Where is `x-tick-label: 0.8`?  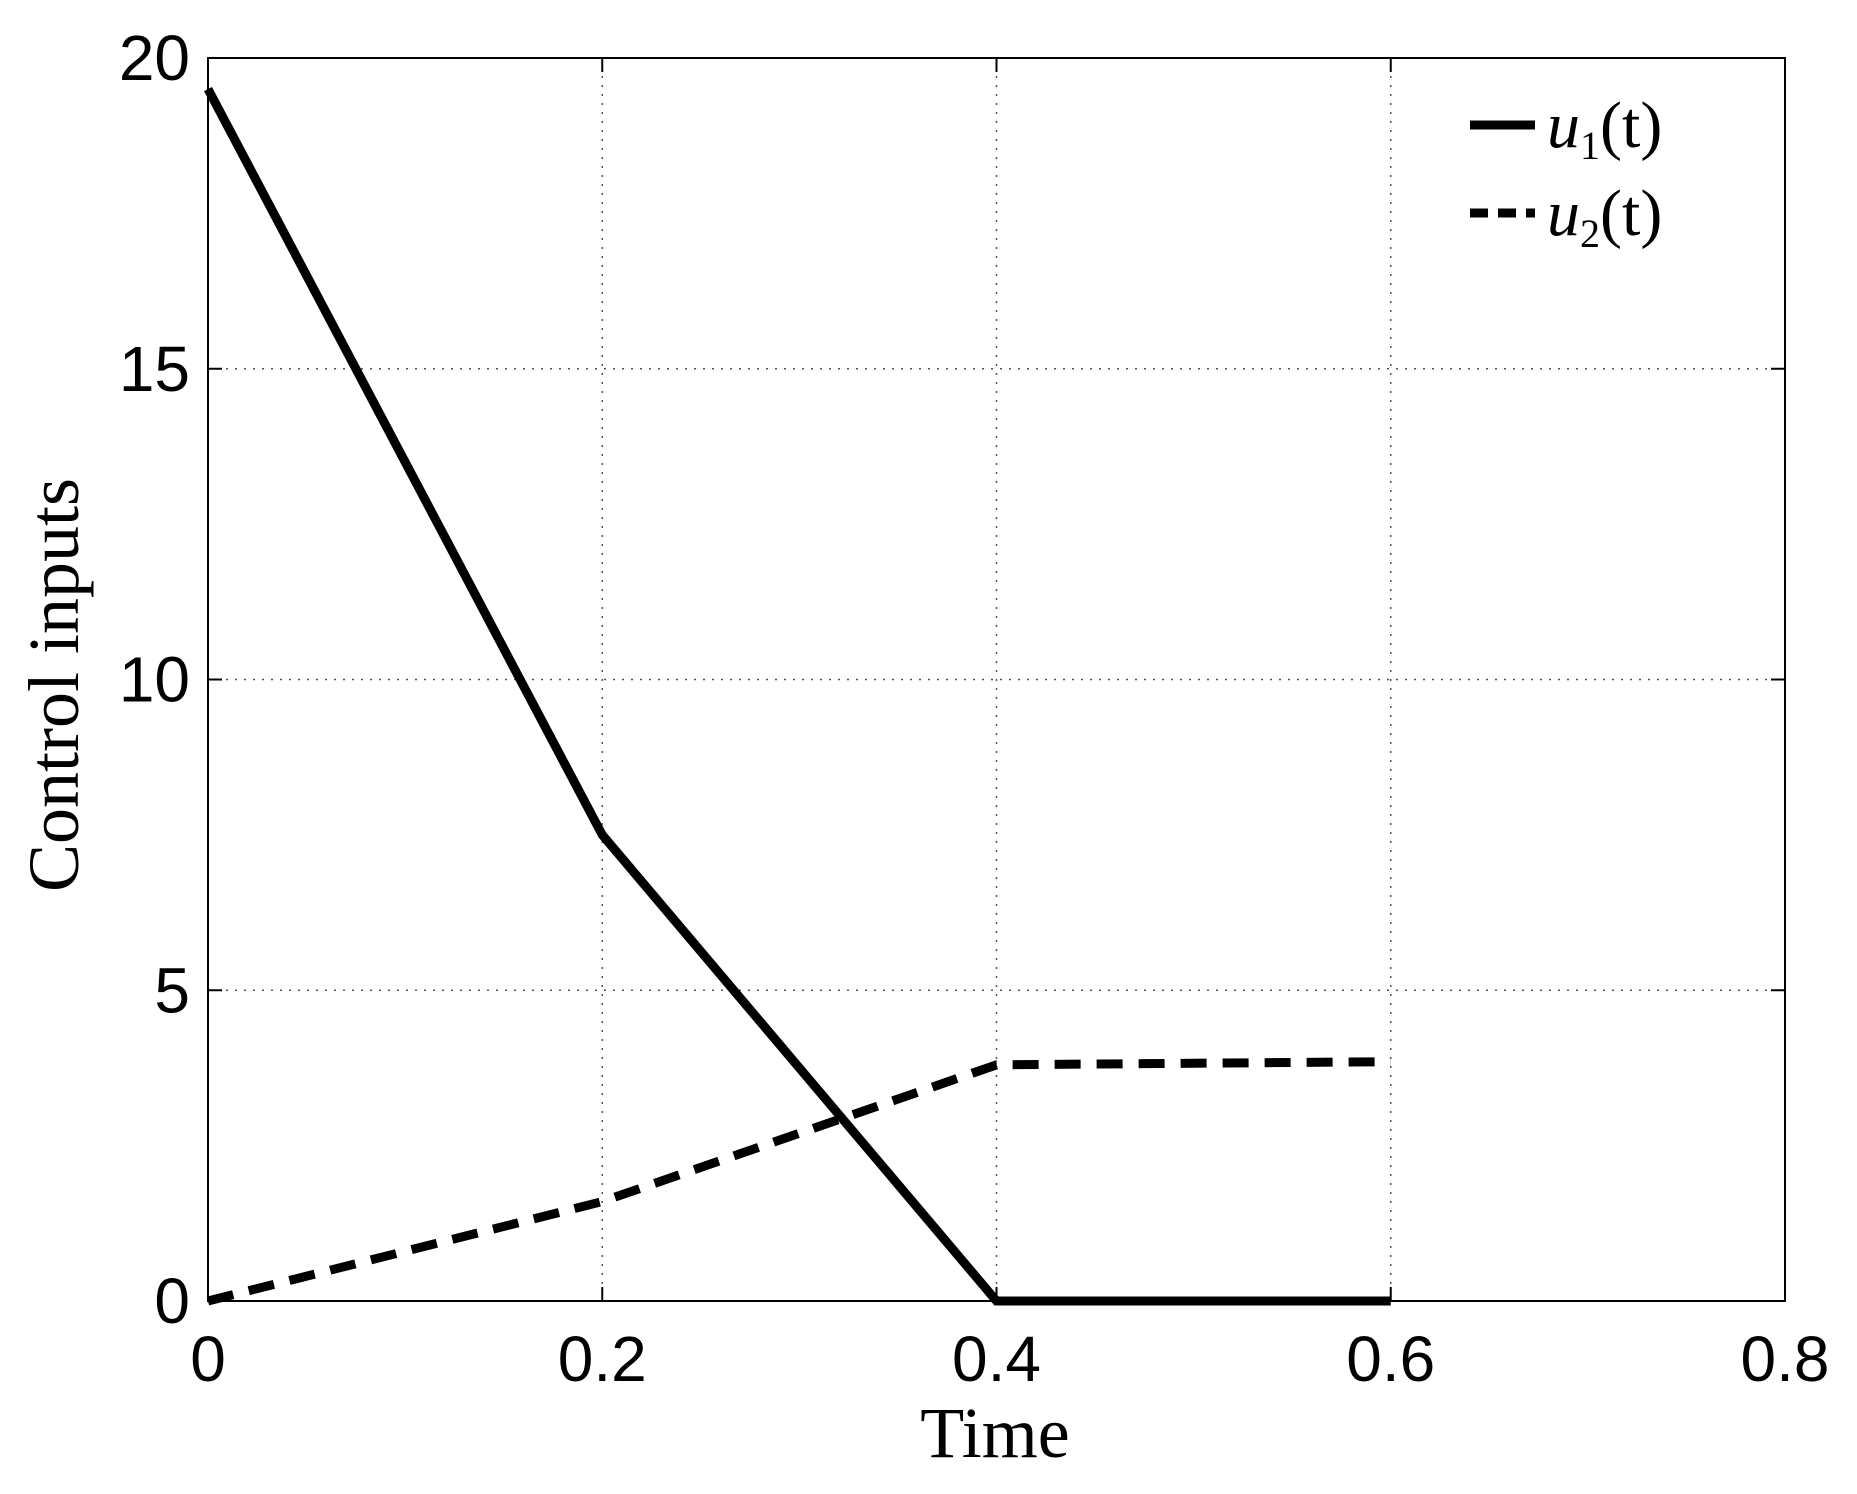 x-tick-label: 0.8 is located at coordinates (1785, 1359).